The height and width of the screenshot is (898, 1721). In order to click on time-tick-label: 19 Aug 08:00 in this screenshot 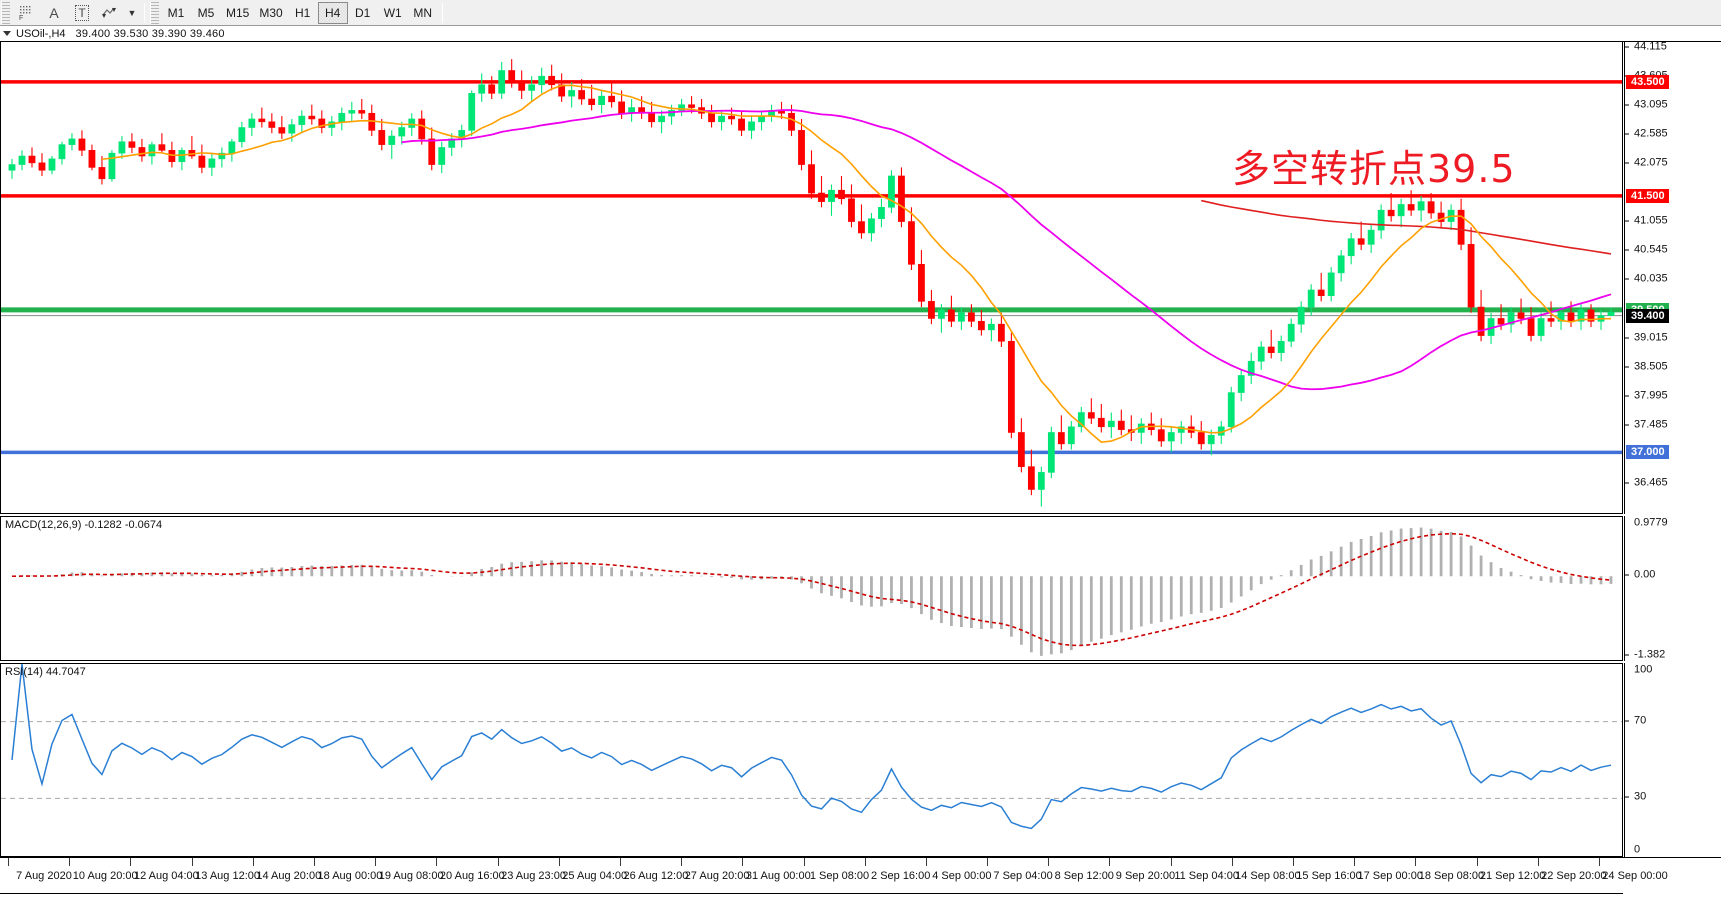, I will do `click(411, 876)`.